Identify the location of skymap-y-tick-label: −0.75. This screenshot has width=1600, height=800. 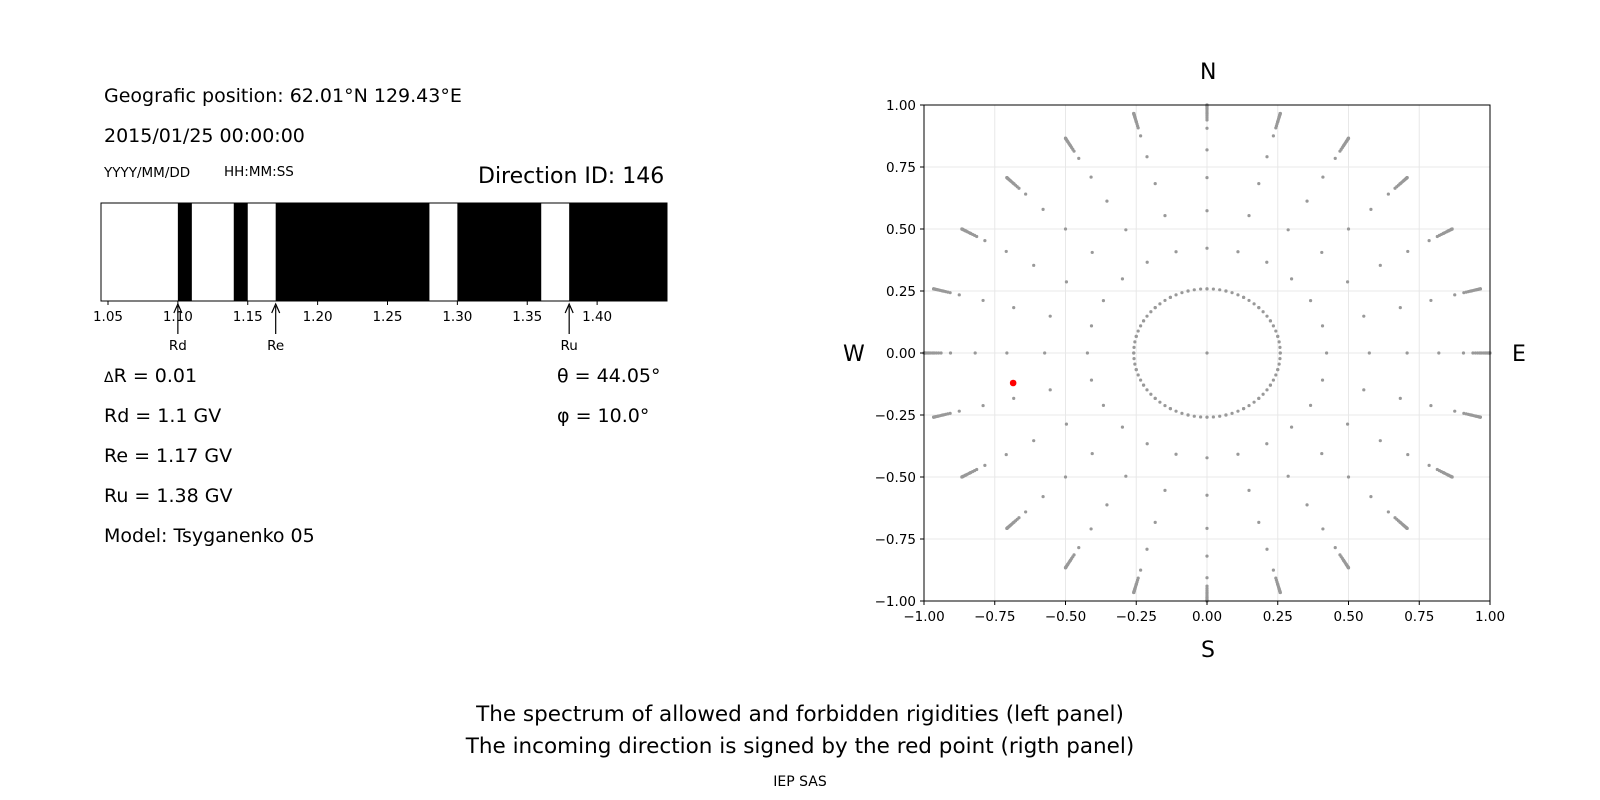
(895, 540).